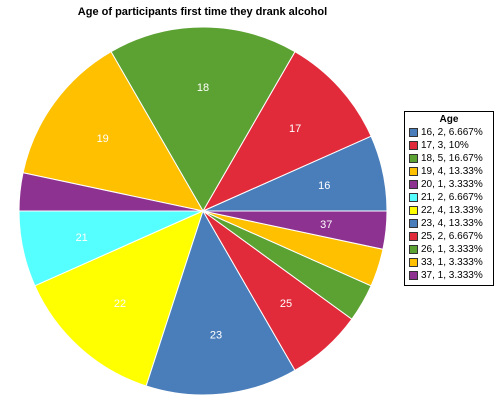  I want to click on legend-label: 22, 4, 13.33%, so click(452, 210).